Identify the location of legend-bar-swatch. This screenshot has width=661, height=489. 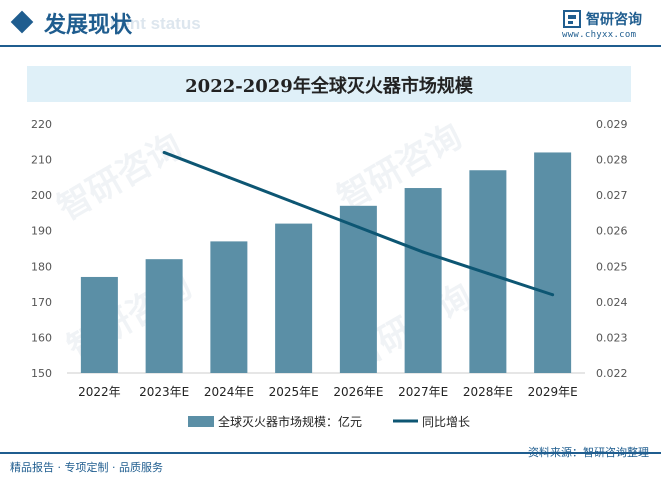
(201, 421).